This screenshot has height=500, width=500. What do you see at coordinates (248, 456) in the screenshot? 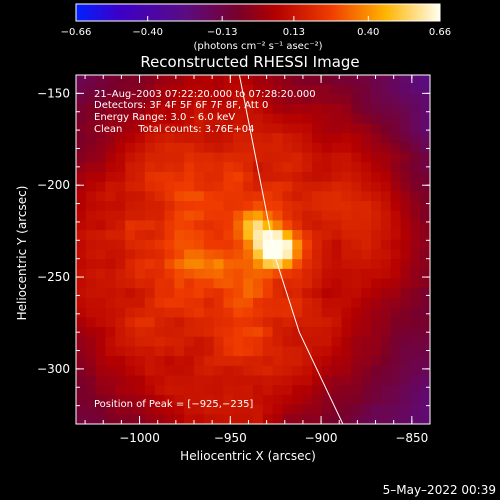
I see `x-axis-label: Heliocentric X (arcsec)` at bounding box center [248, 456].